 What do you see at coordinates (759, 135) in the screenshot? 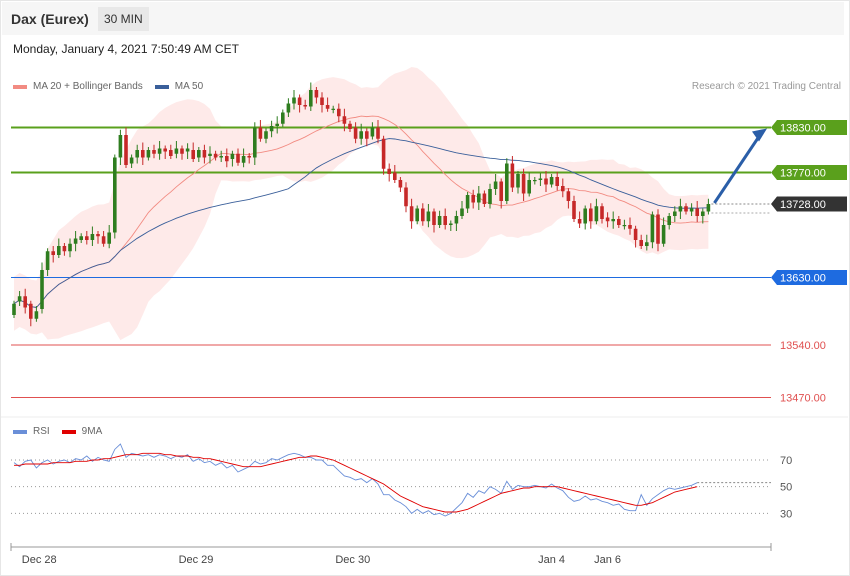
I see `forecast-arrow-head` at bounding box center [759, 135].